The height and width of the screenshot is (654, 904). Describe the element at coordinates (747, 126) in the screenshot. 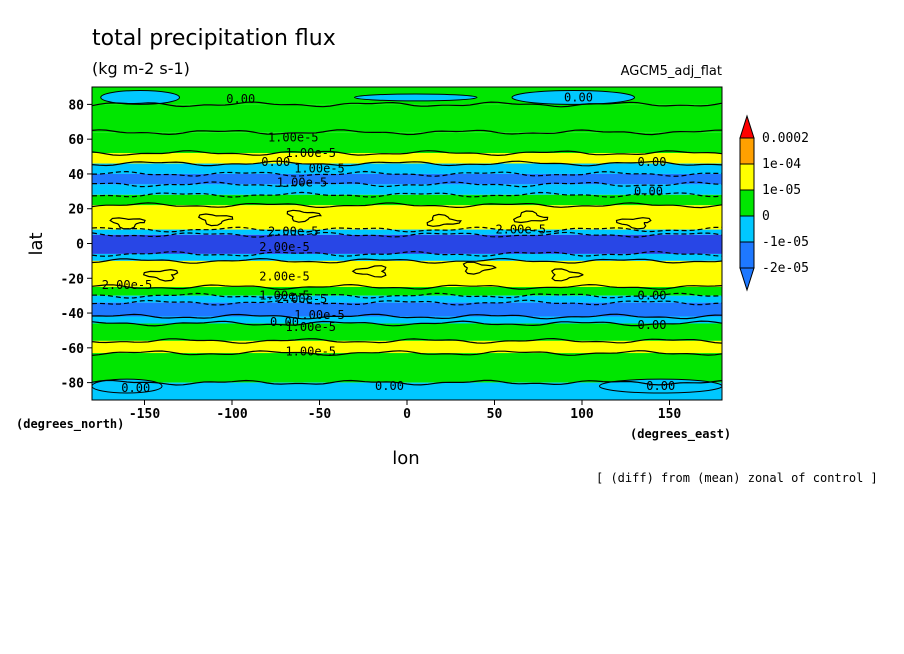

I see `colorbar-top-arrow` at that location.